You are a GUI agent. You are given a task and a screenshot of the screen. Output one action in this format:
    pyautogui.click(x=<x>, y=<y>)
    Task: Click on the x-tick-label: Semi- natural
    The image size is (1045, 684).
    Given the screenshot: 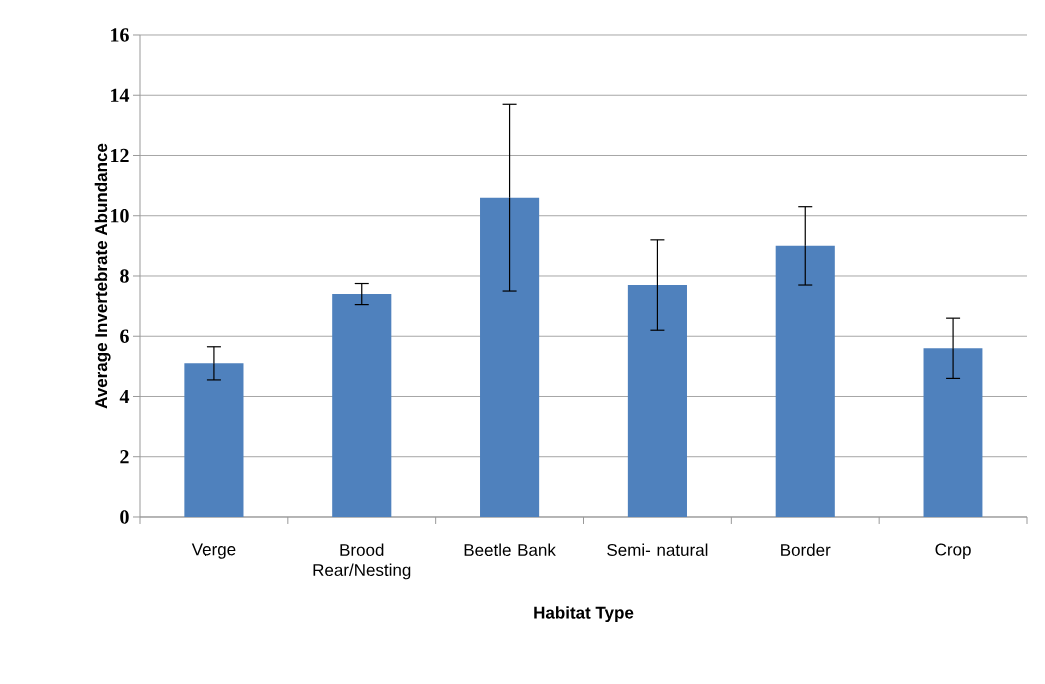 What is the action you would take?
    pyautogui.click(x=657, y=550)
    